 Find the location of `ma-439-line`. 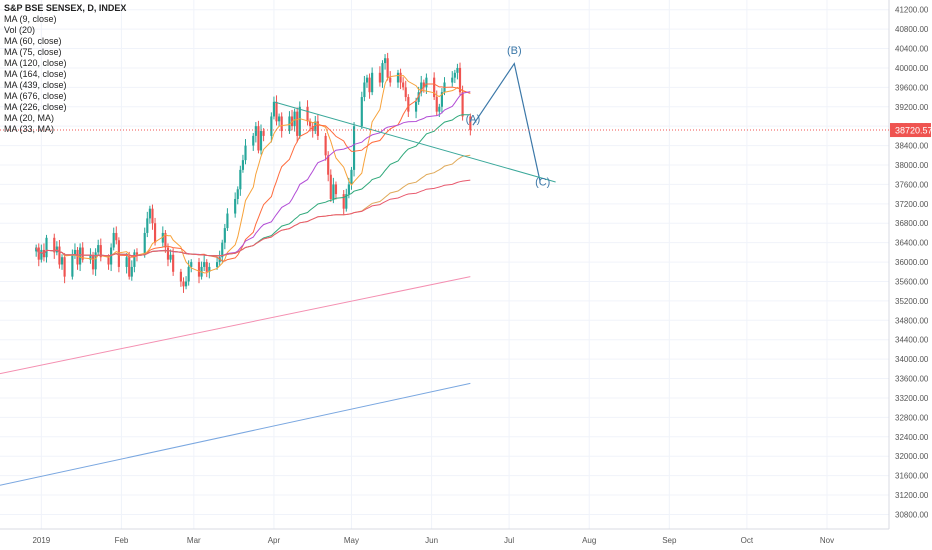

ma-439-line is located at coordinates (235, 325).